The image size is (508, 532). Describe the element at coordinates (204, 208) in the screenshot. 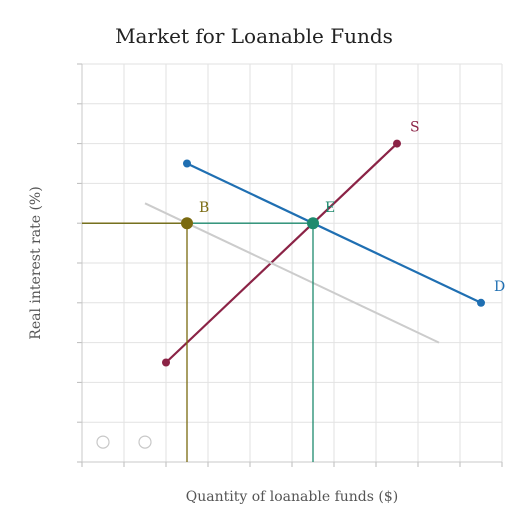

I see `point-label-b: B` at that location.